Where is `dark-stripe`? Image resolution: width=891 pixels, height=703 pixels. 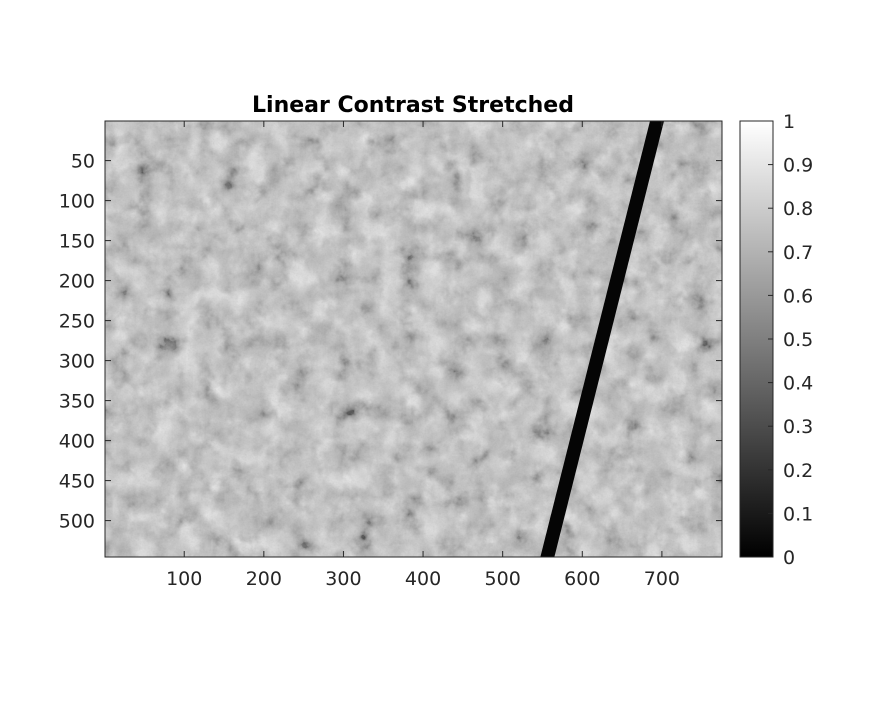
dark-stripe is located at coordinates (602, 339).